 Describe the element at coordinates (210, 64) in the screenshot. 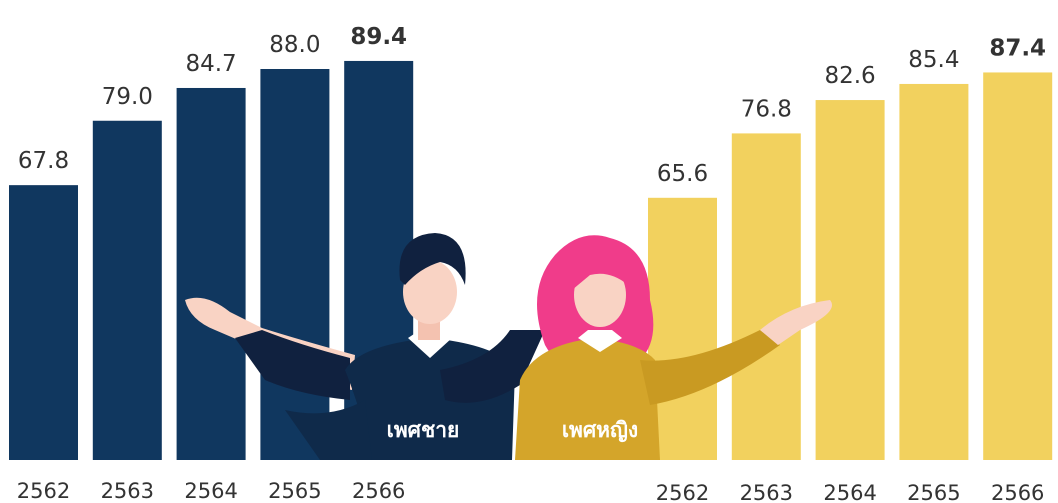

I see `value-label: 84.7` at that location.